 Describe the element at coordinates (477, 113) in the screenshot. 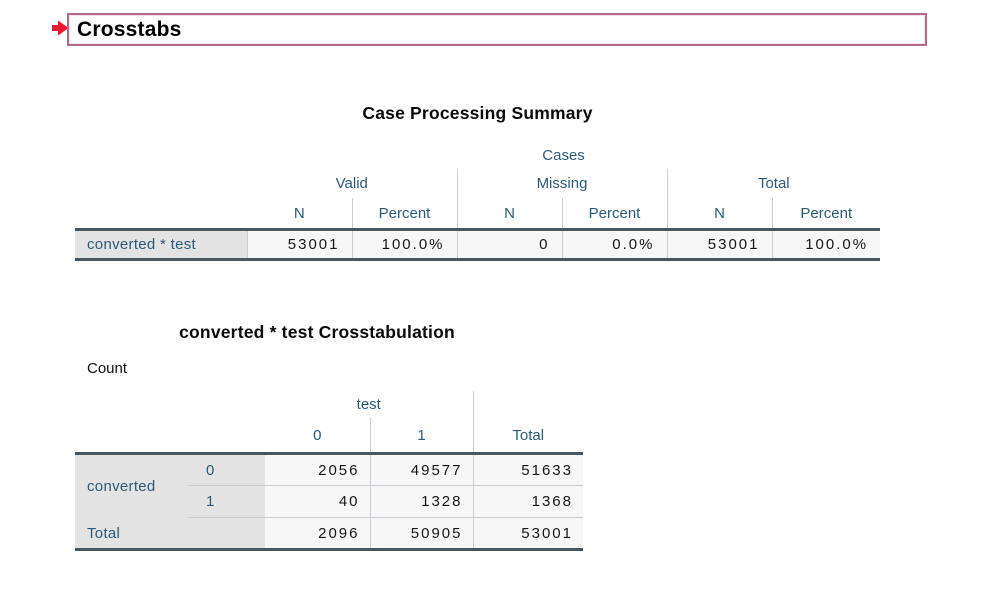

I see `case-processing-summary-title: Case Processing Summary` at that location.